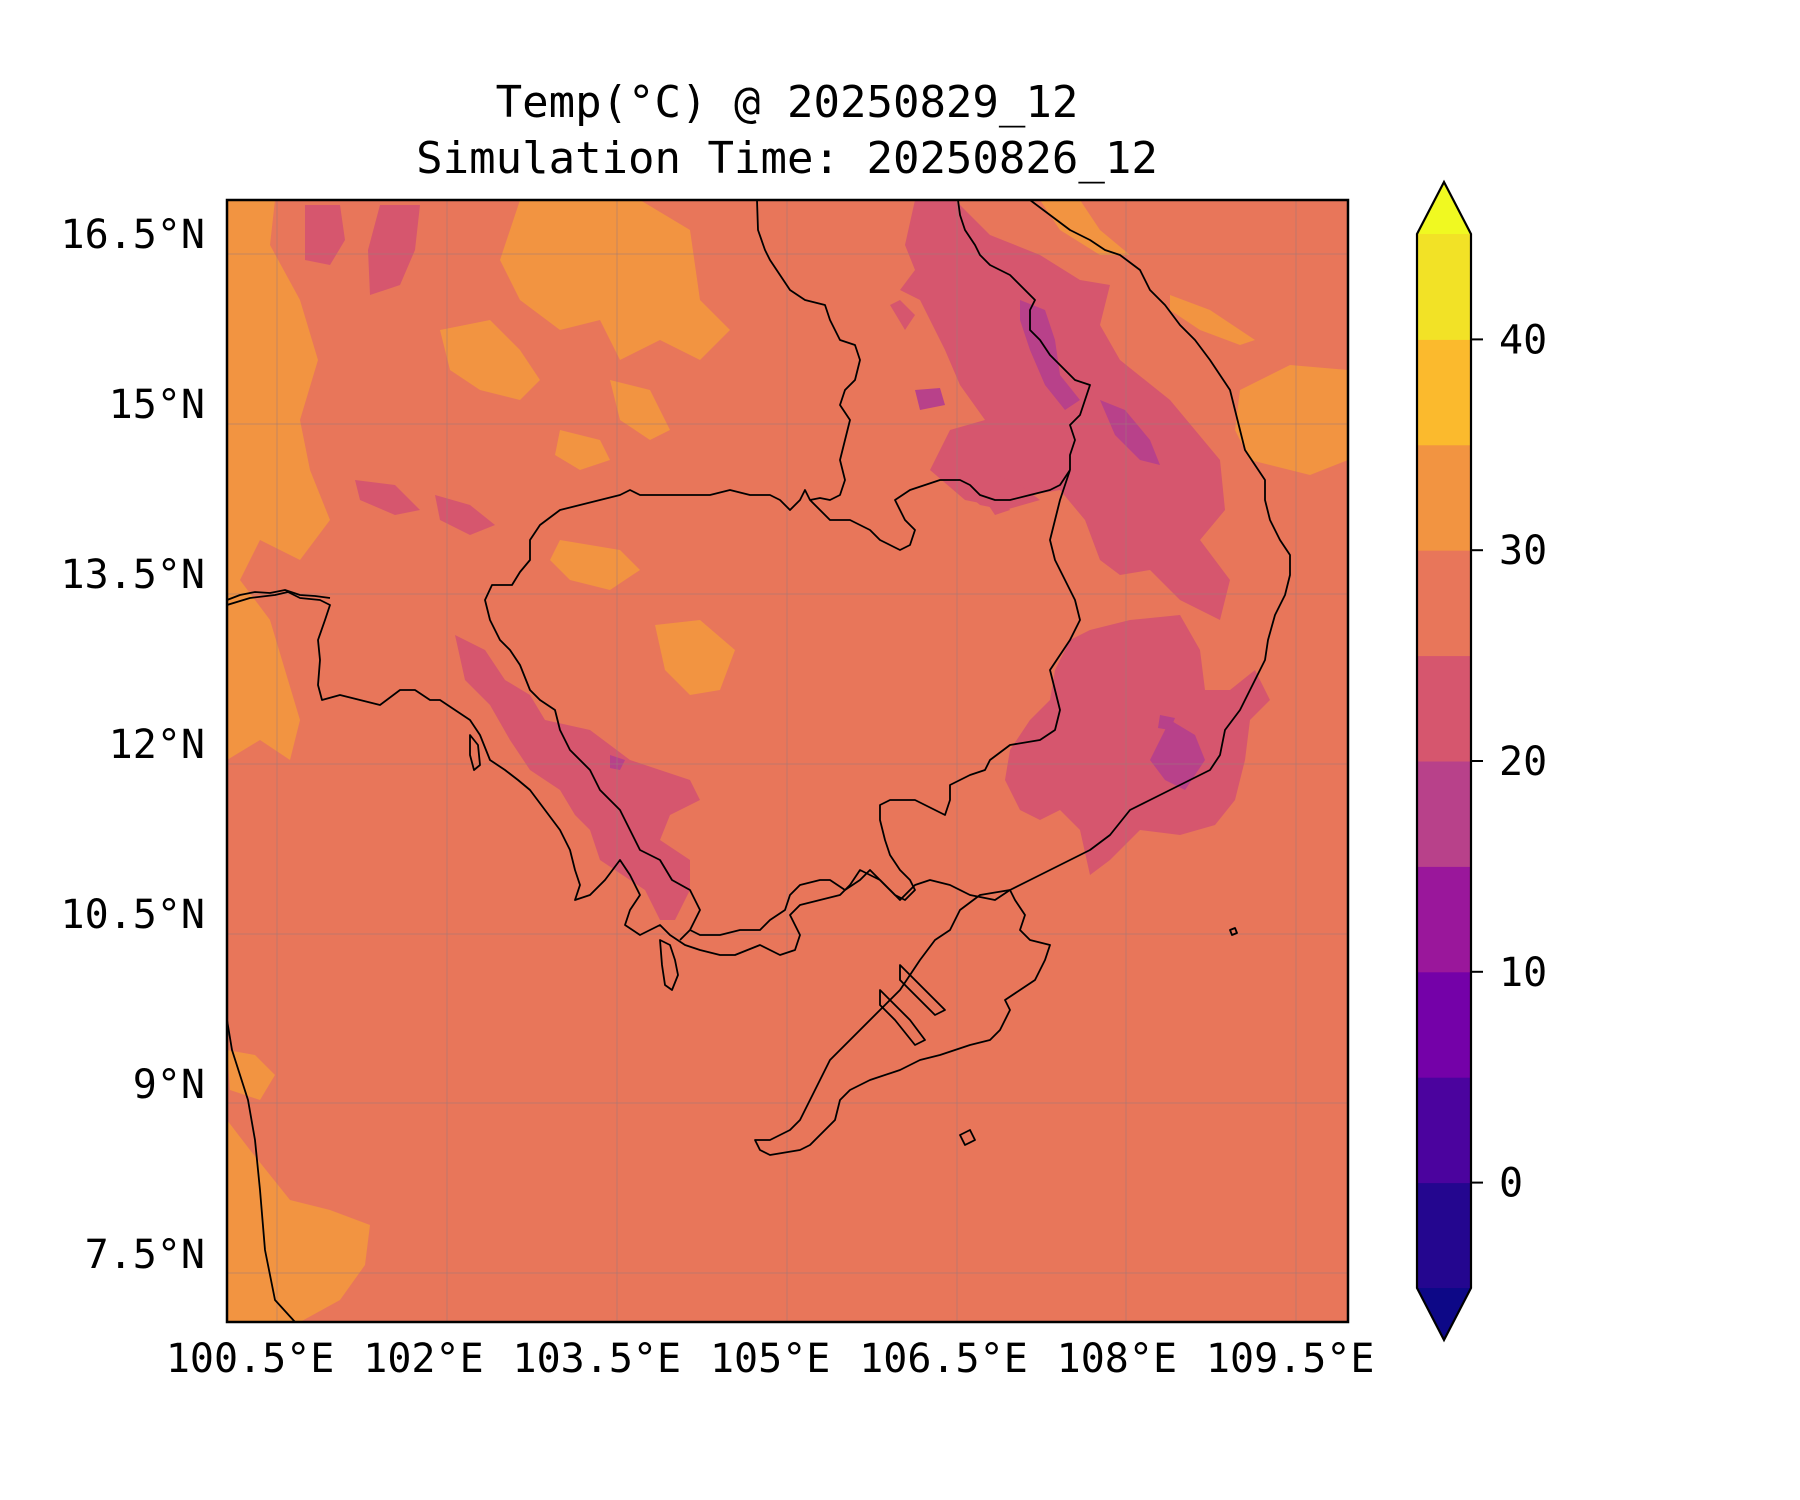 The width and height of the screenshot is (1800, 1500). I want to click on map-title-line2: Simulation Time: 20250826_12, so click(787, 158).